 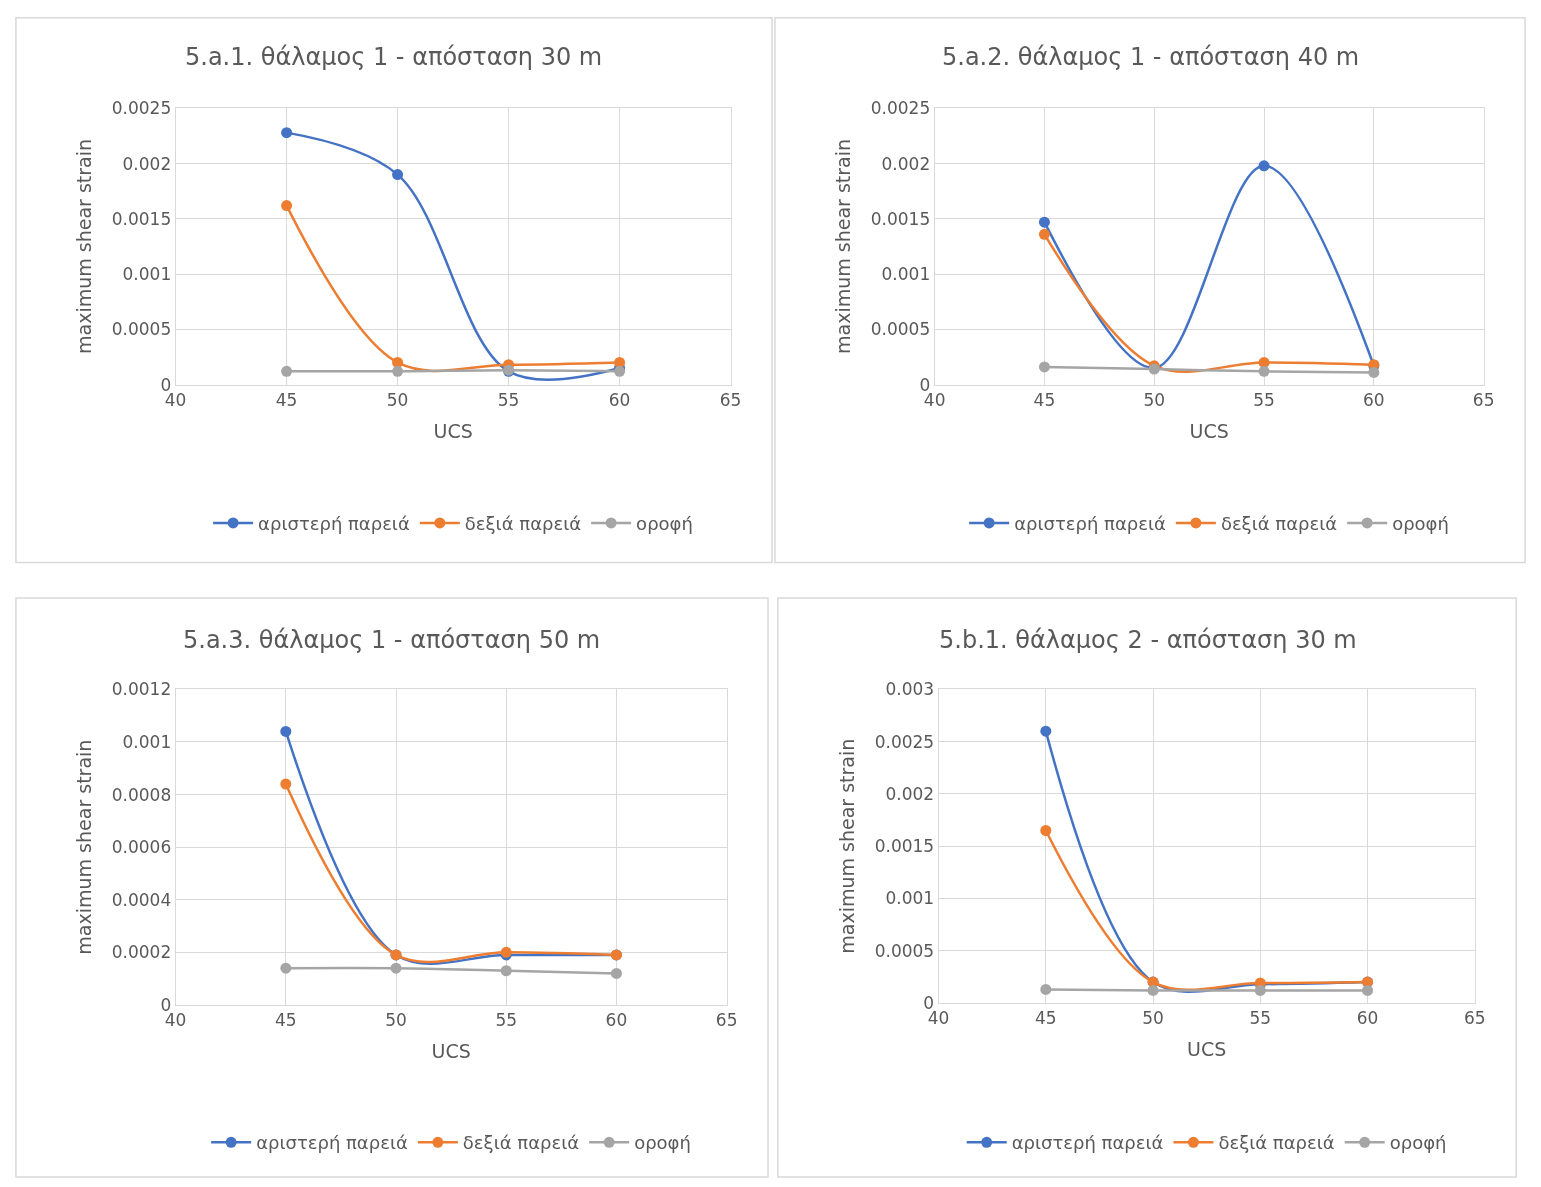 I want to click on chart-title: 5.a.2. θάλαμος 1 - απόσταση 40 m, so click(x=1151, y=57).